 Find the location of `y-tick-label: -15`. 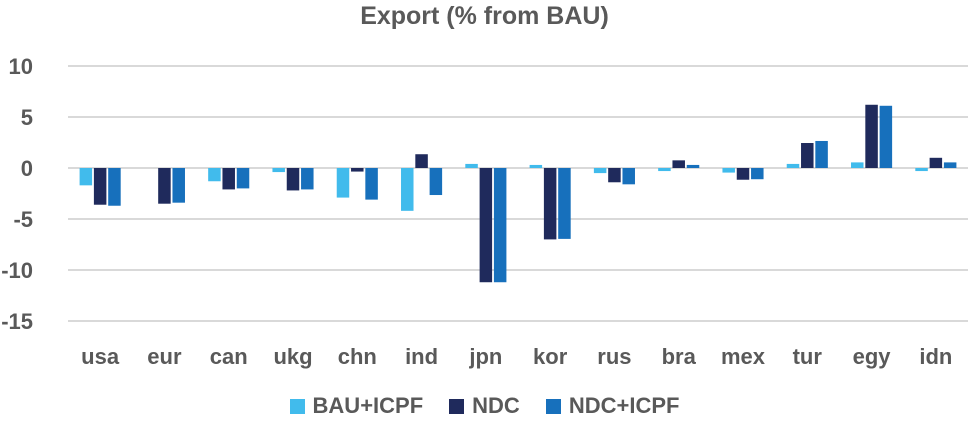

y-tick-label: -15 is located at coordinates (17, 321).